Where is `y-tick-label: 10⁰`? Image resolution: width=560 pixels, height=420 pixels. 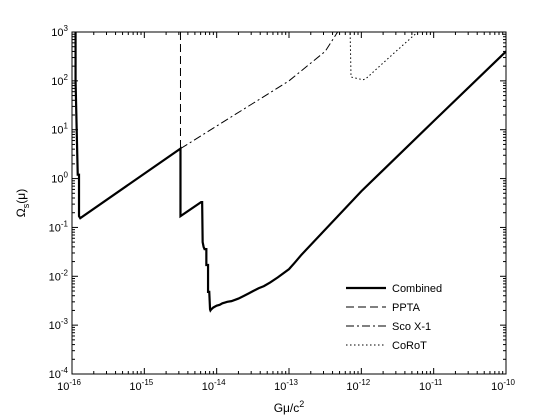
y-tick-label: 10⁰ is located at coordinates (59, 178).